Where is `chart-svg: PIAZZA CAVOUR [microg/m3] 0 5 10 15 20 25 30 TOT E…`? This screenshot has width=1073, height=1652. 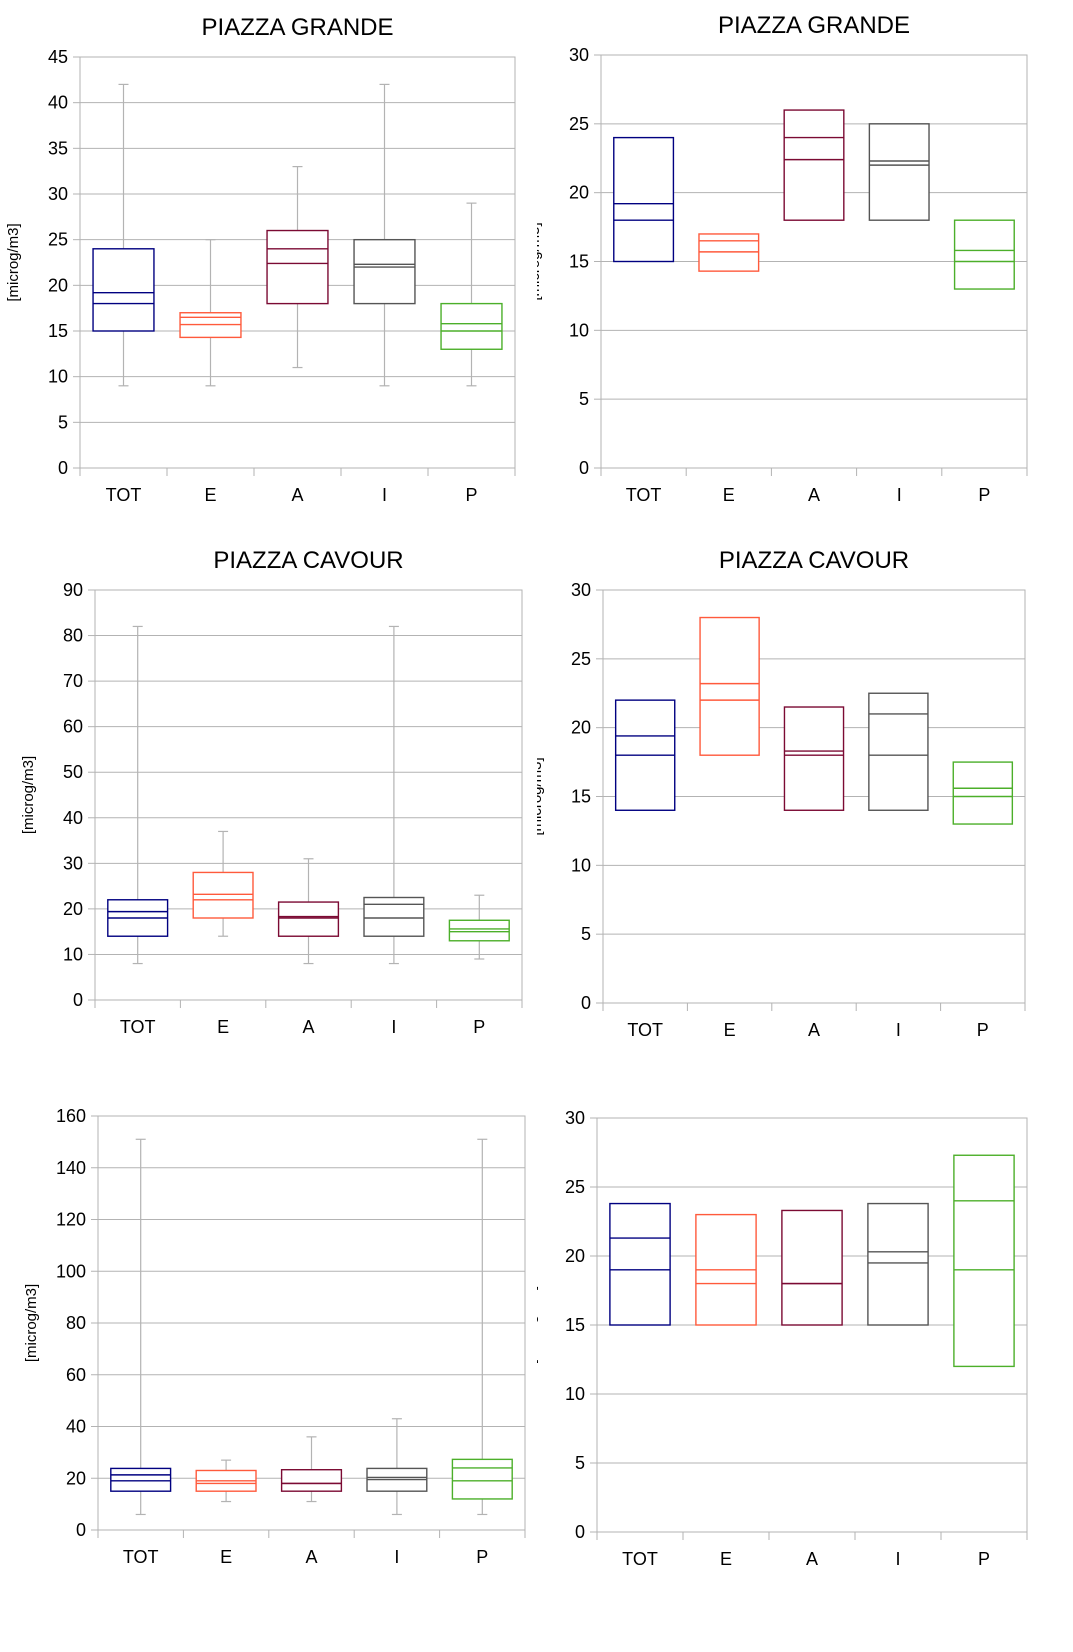
chart-svg: PIAZZA CAVOUR [microg/m3] 0 5 10 15 20 25 30 TOT E… is located at coordinates (781, 795).